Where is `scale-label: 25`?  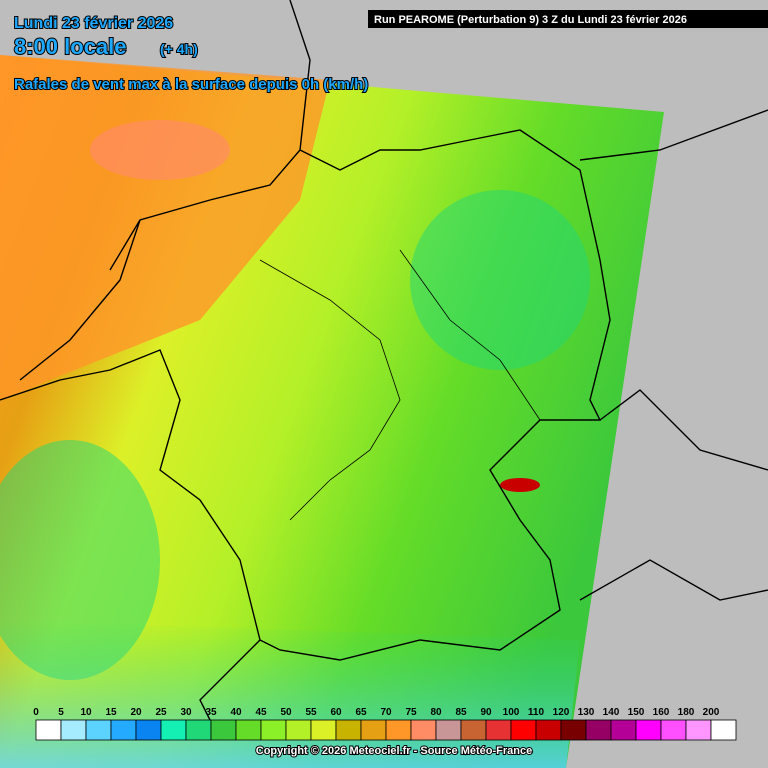
scale-label: 25 is located at coordinates (161, 712).